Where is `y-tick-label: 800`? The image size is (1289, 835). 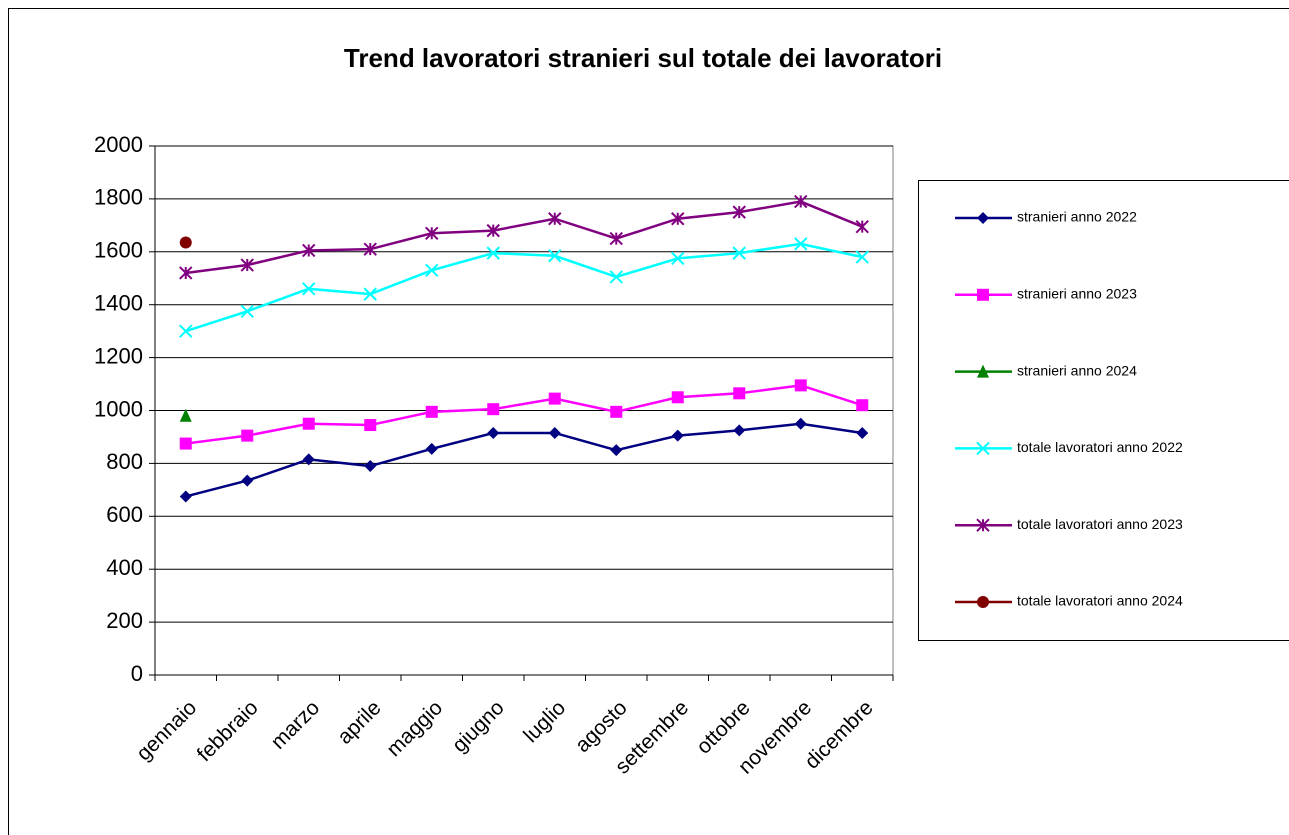 y-tick-label: 800 is located at coordinates (124, 461).